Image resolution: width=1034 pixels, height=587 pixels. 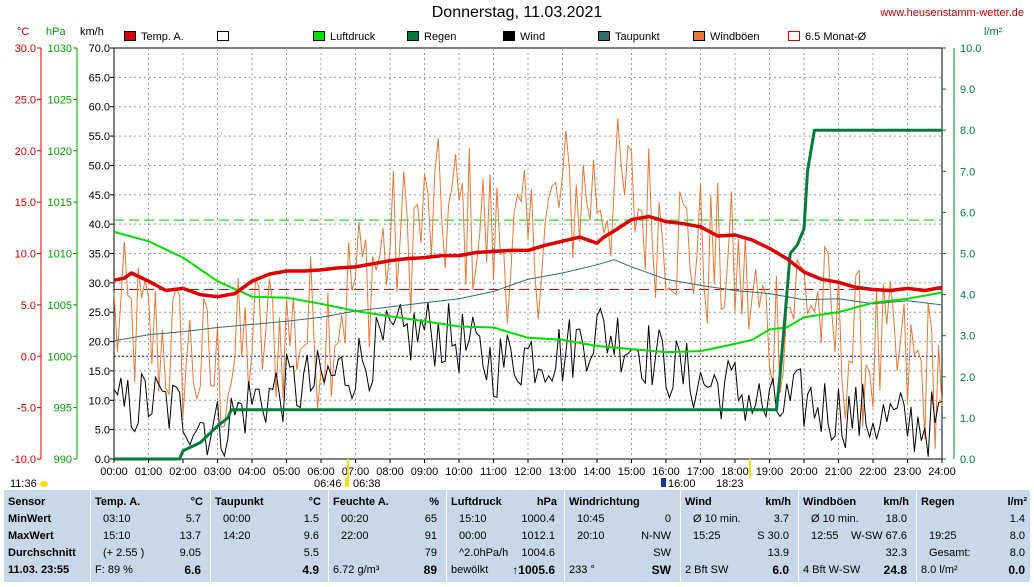 I want to click on stats-unit: km/h, so click(x=778, y=502).